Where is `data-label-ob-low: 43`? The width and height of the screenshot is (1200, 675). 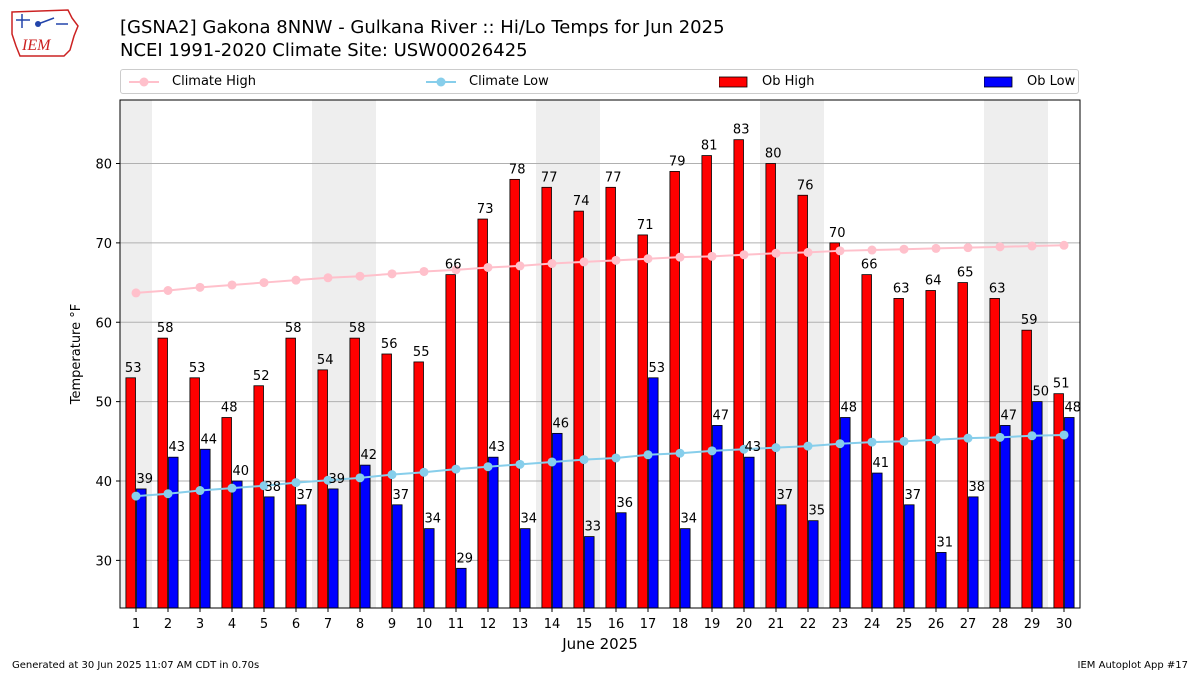 data-label-ob-low: 43 is located at coordinates (497, 447).